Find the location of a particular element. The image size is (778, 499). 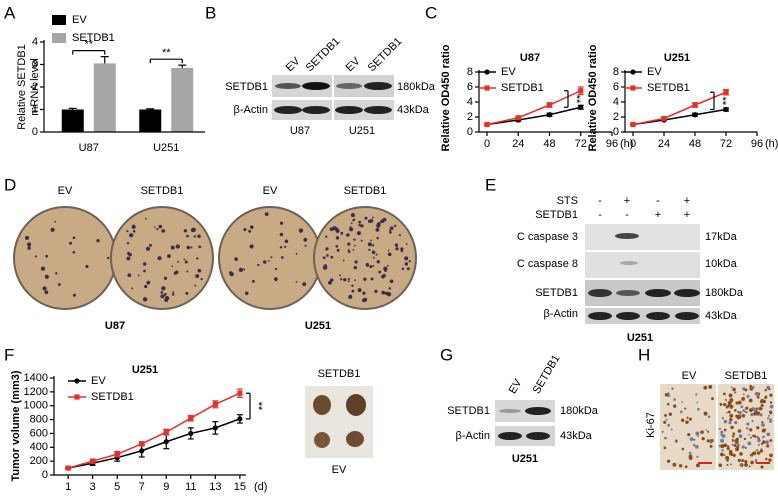

photo-label: EV is located at coordinates (339, 470).